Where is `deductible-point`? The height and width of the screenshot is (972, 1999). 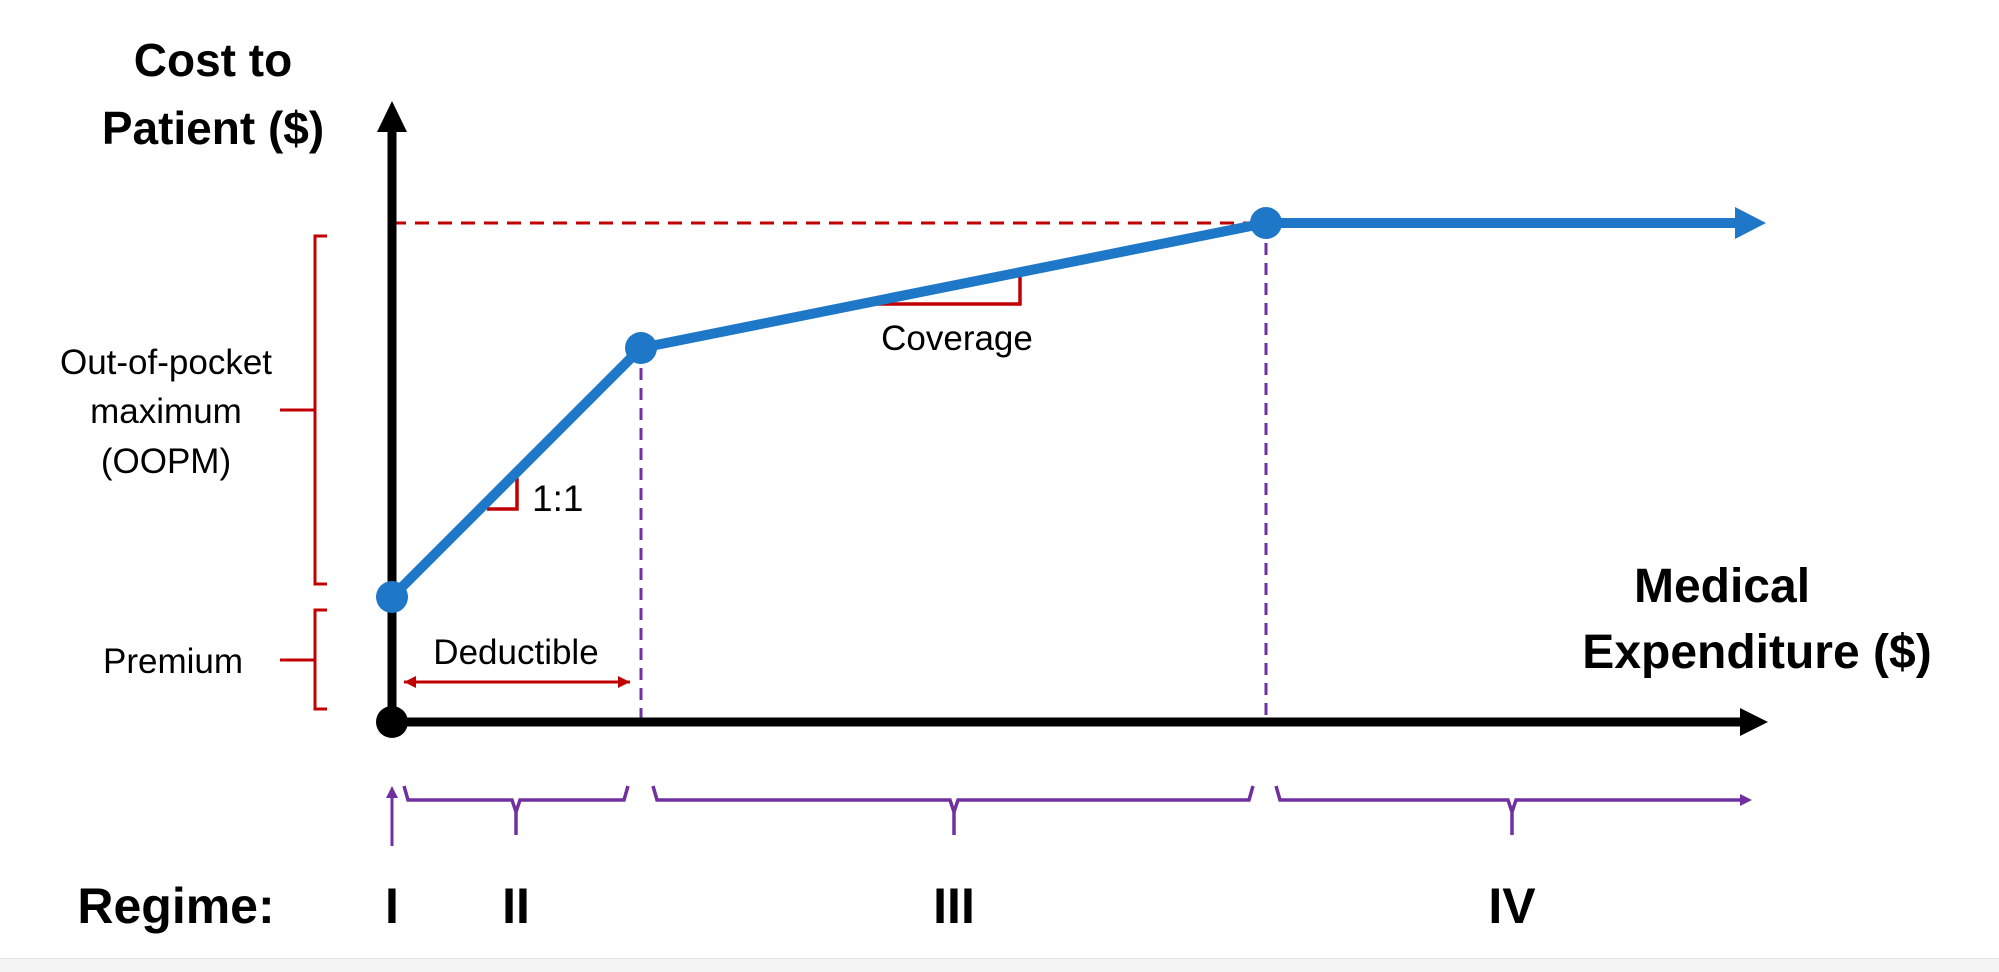 deductible-point is located at coordinates (641, 348).